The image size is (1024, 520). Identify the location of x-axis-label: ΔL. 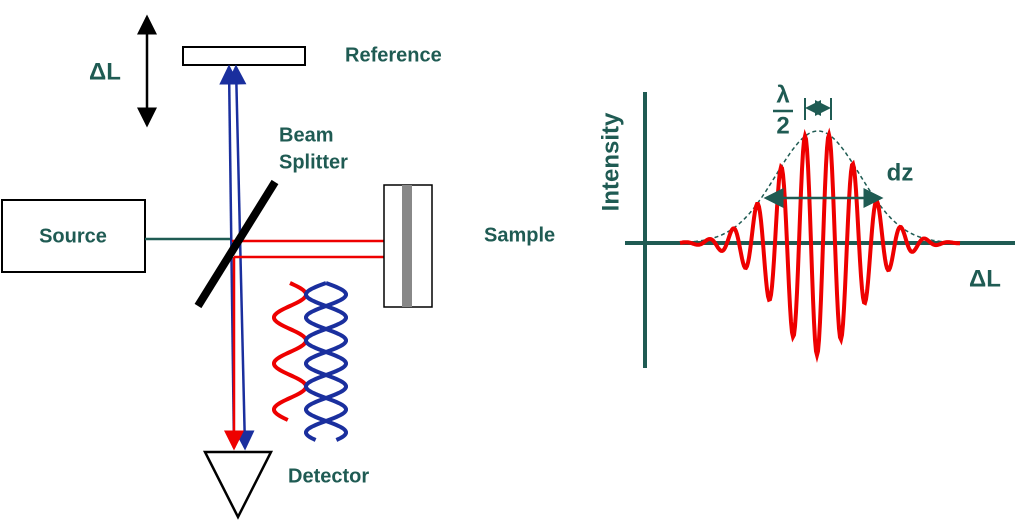
(985, 278).